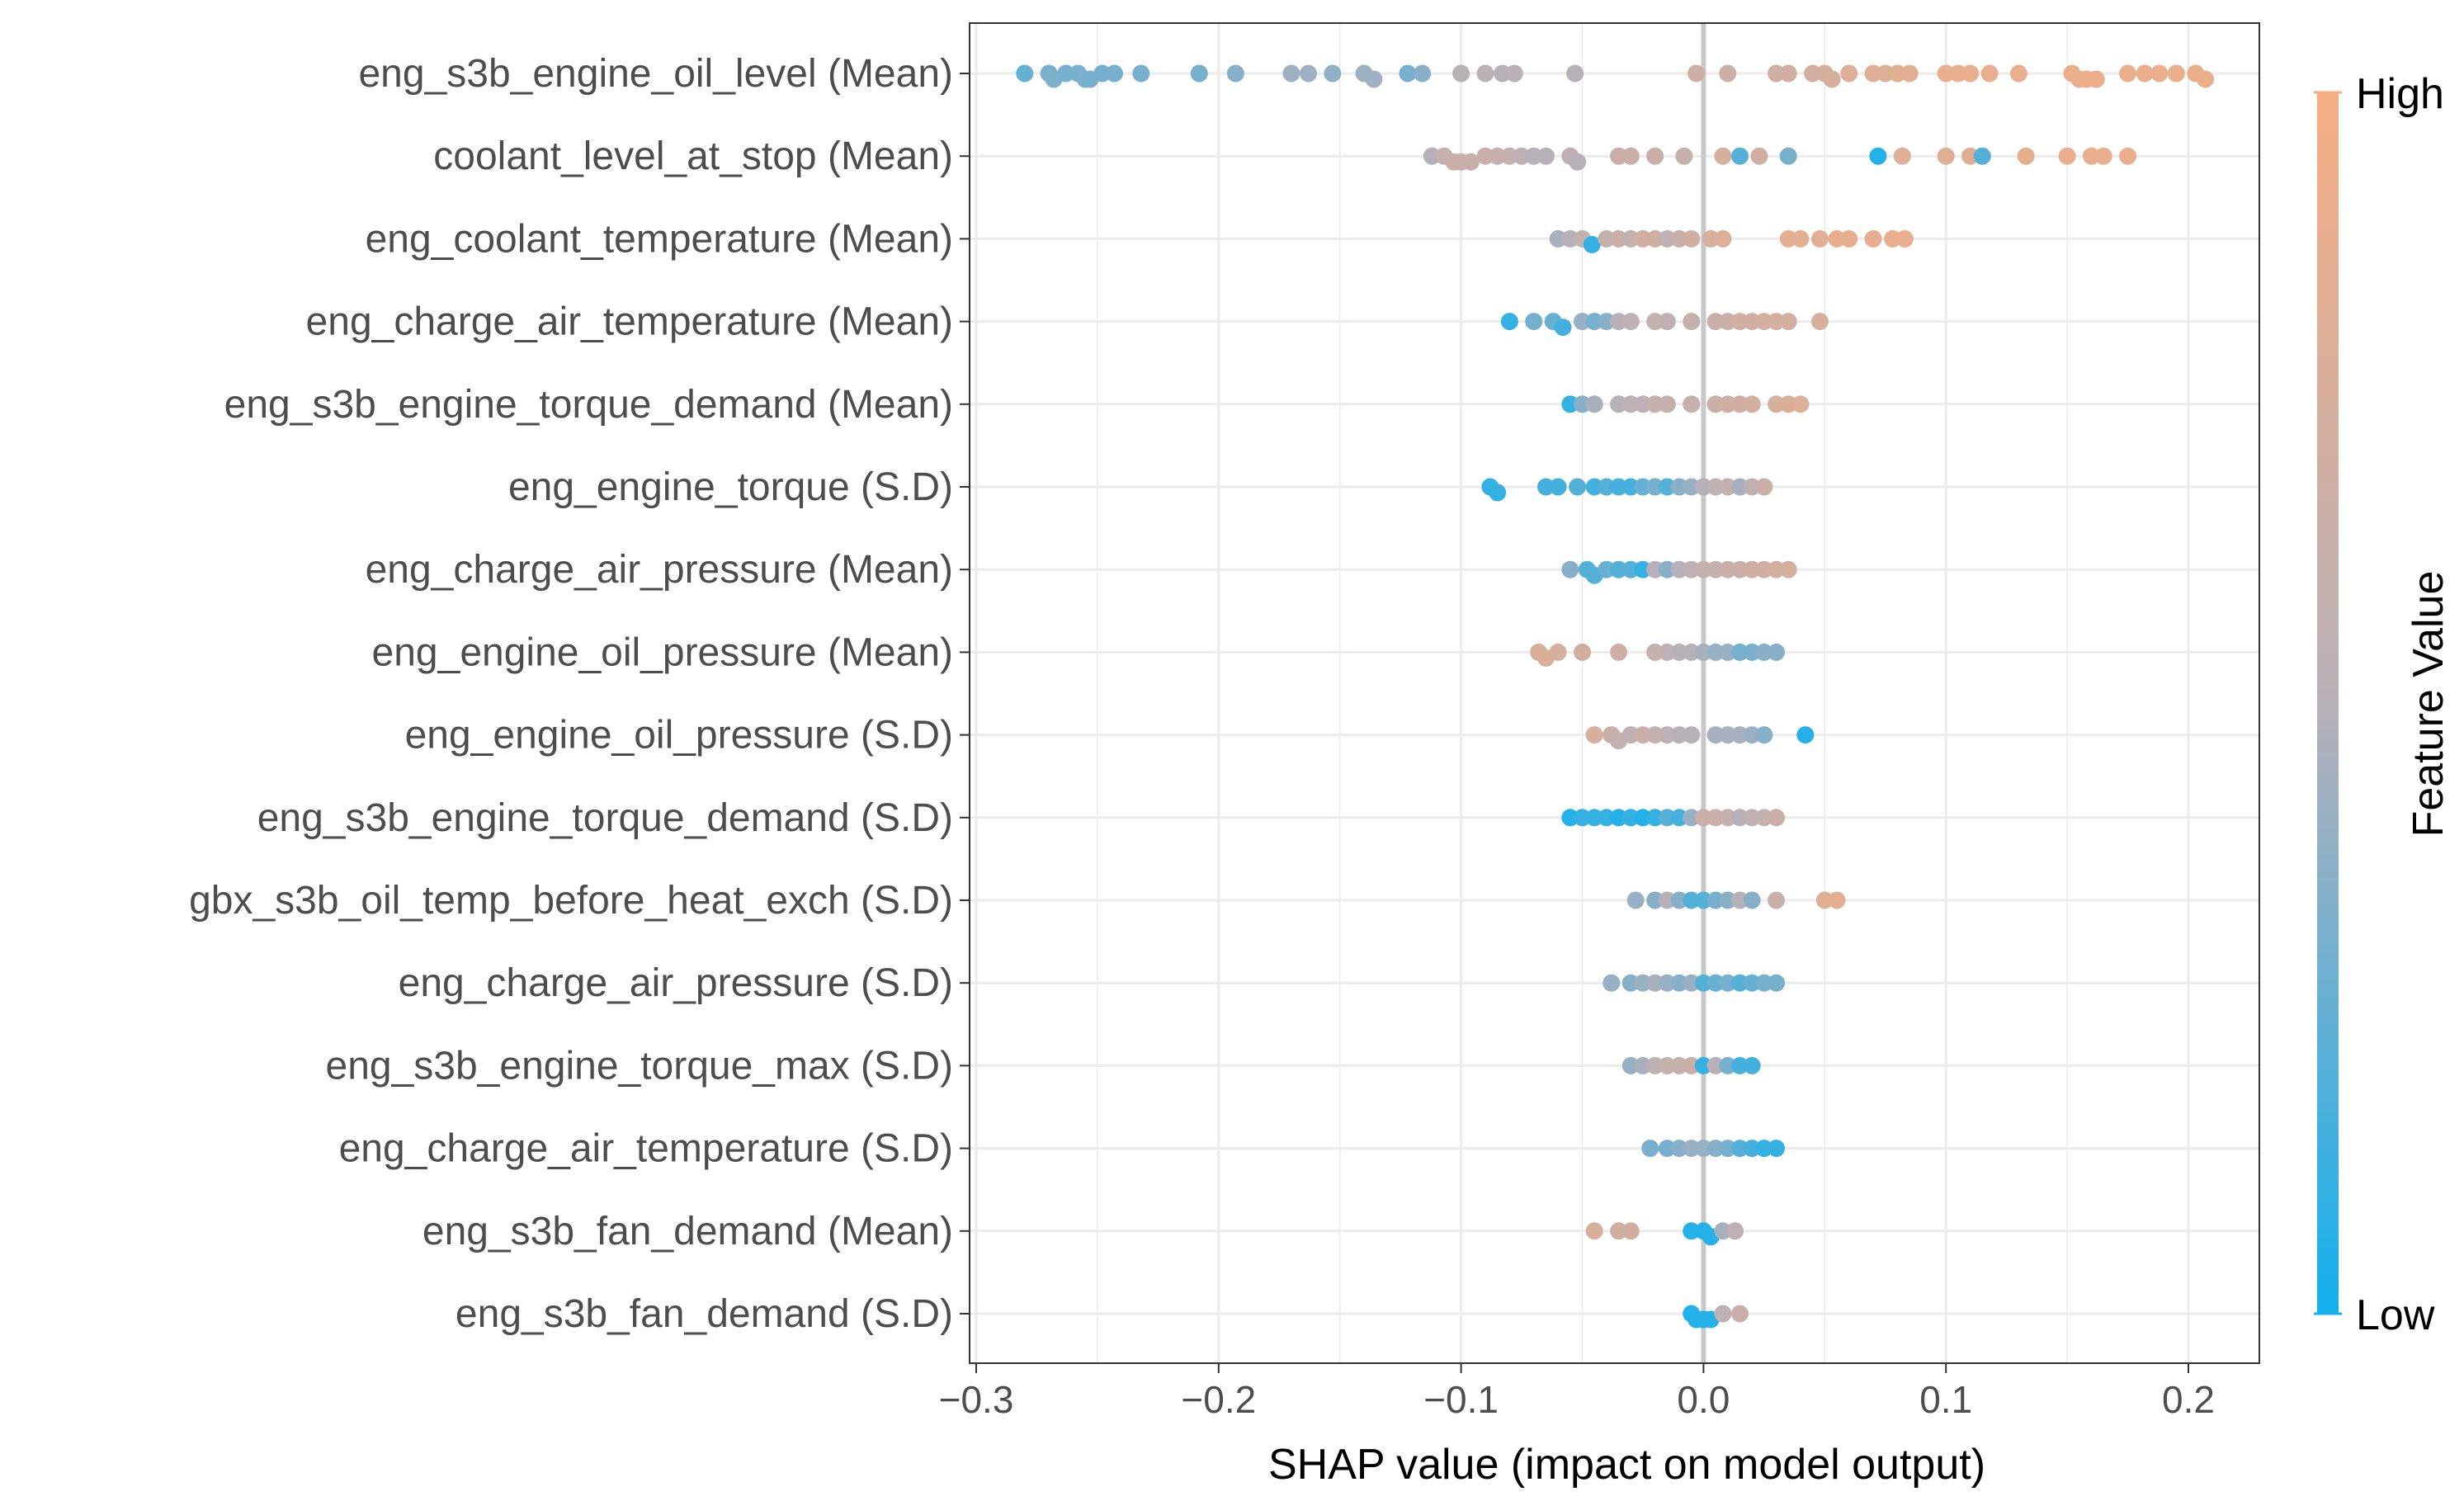 This screenshot has width=2464, height=1501. What do you see at coordinates (693, 156) in the screenshot?
I see `feature-label: coolant_level_at_stop (Mean)` at bounding box center [693, 156].